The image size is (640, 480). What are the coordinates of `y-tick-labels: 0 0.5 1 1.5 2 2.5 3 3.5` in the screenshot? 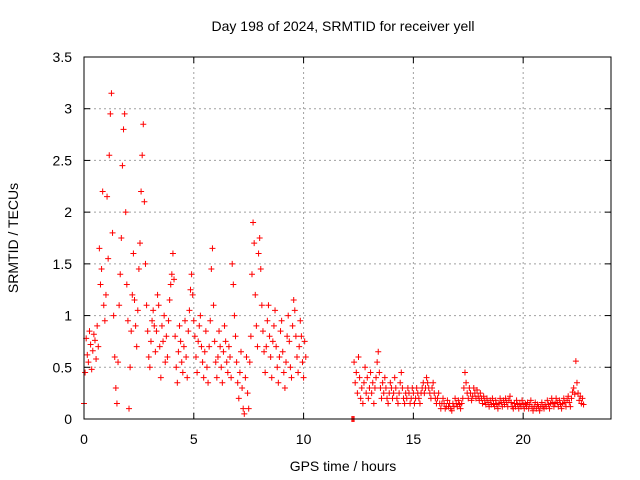 It's located at (63, 238).